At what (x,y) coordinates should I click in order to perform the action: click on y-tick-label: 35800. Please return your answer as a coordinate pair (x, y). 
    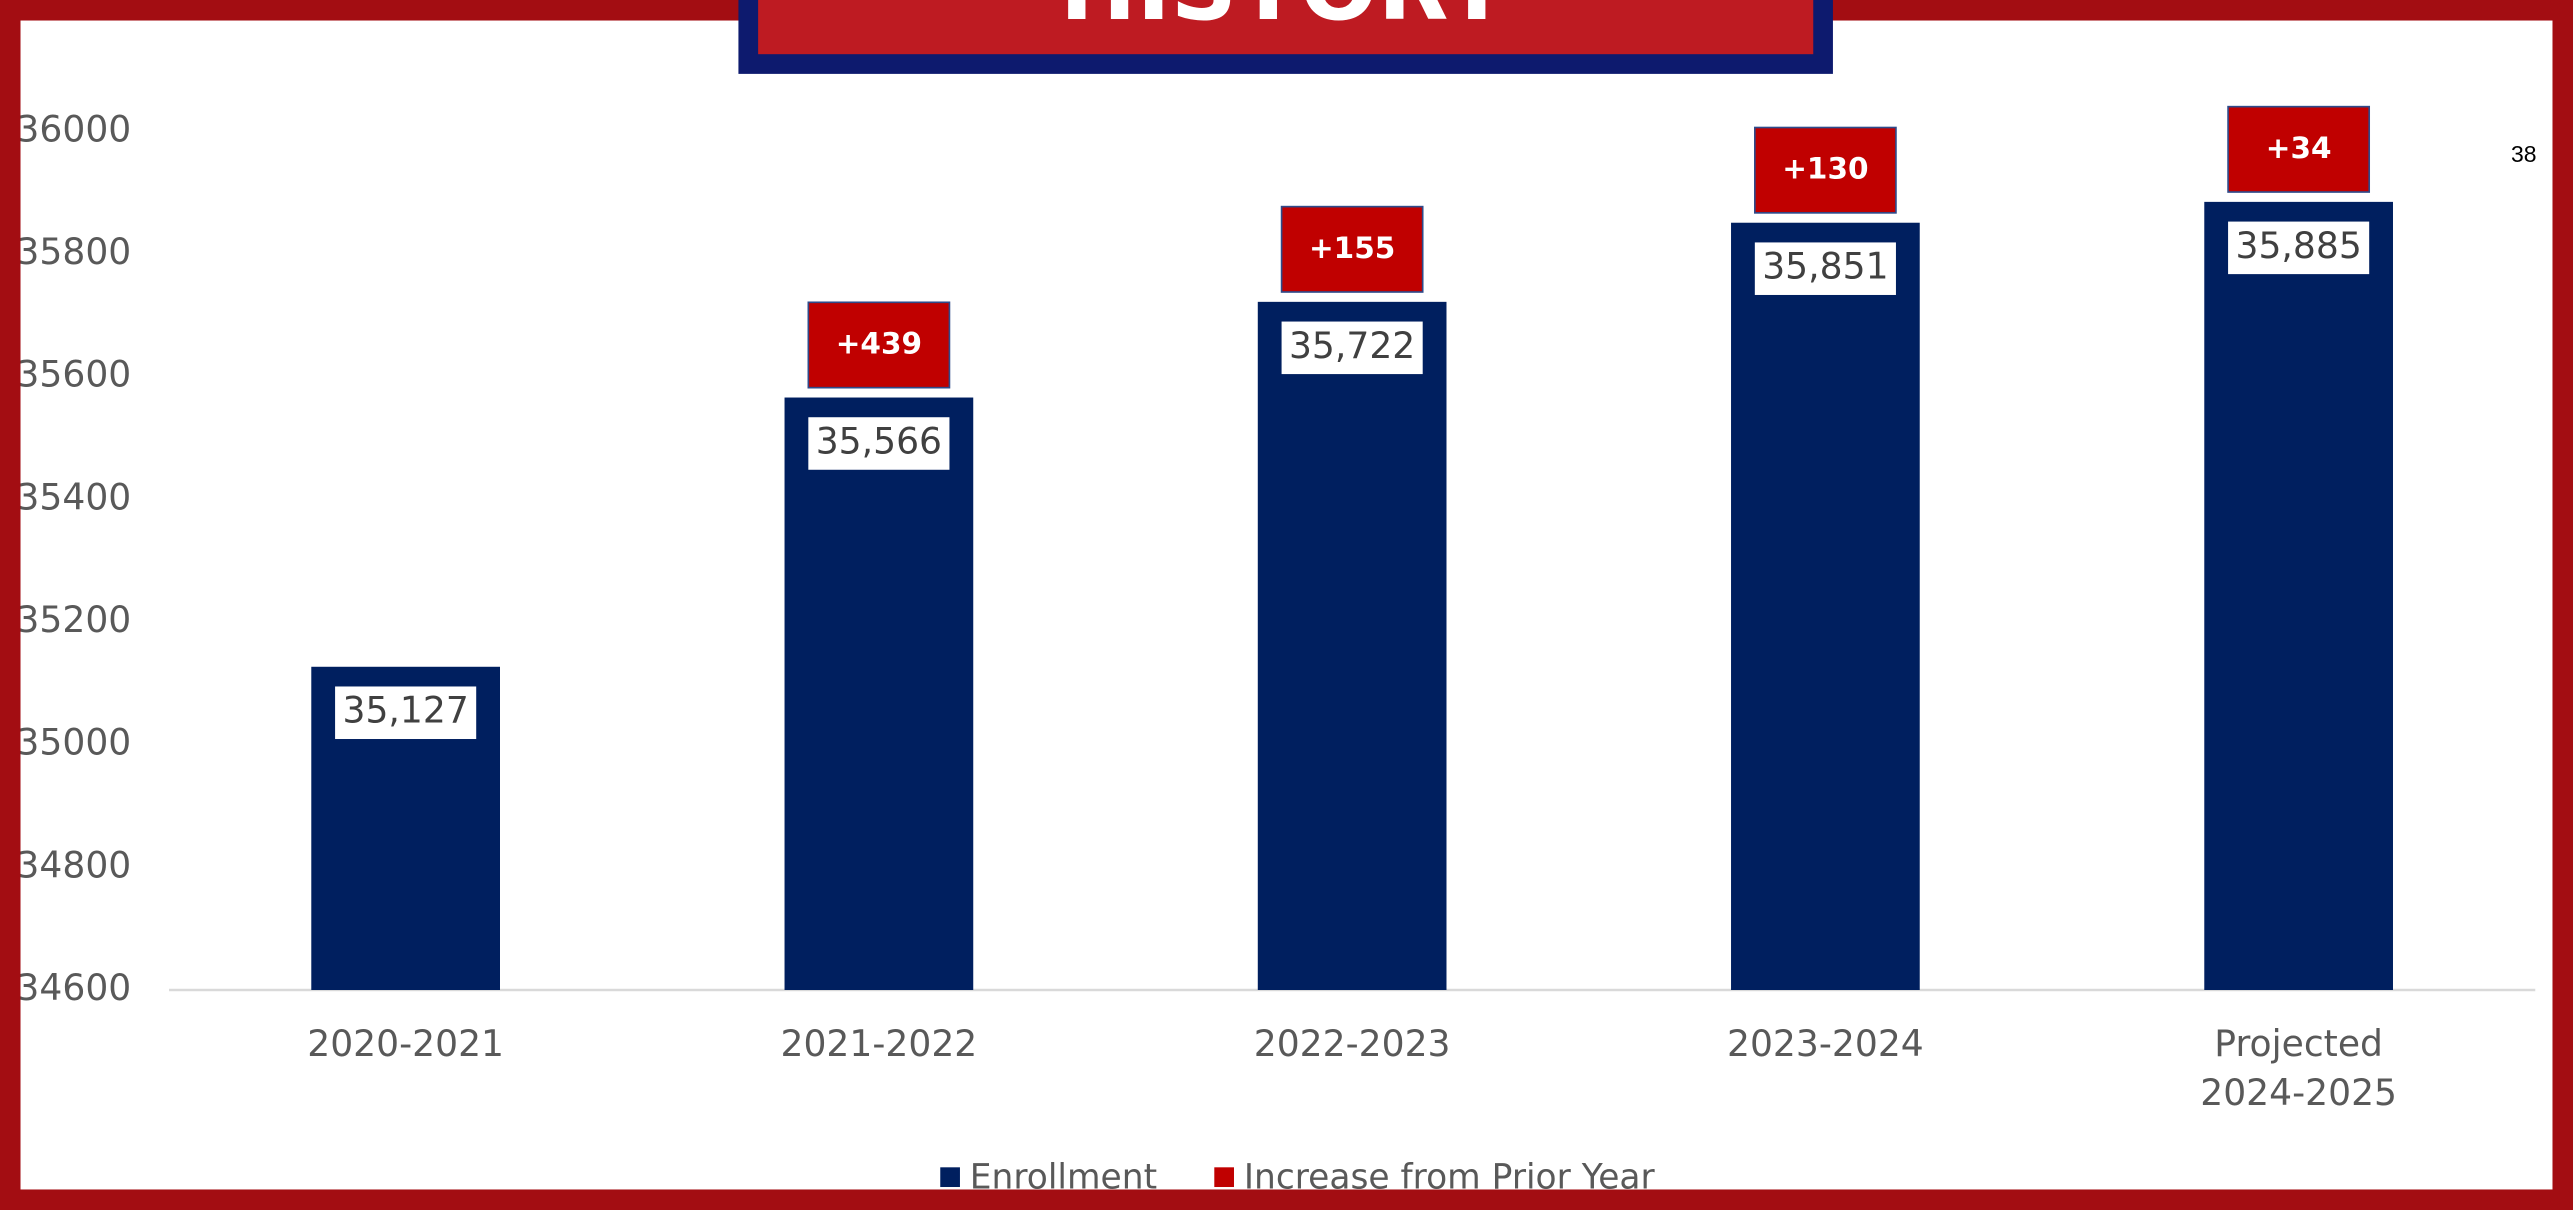
    Looking at the image, I should click on (73, 251).